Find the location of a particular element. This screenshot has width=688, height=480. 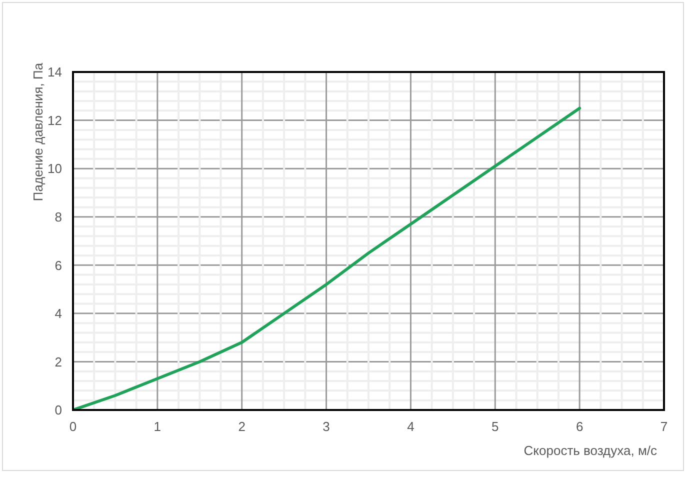

x-tick-label: 3 is located at coordinates (326, 426).